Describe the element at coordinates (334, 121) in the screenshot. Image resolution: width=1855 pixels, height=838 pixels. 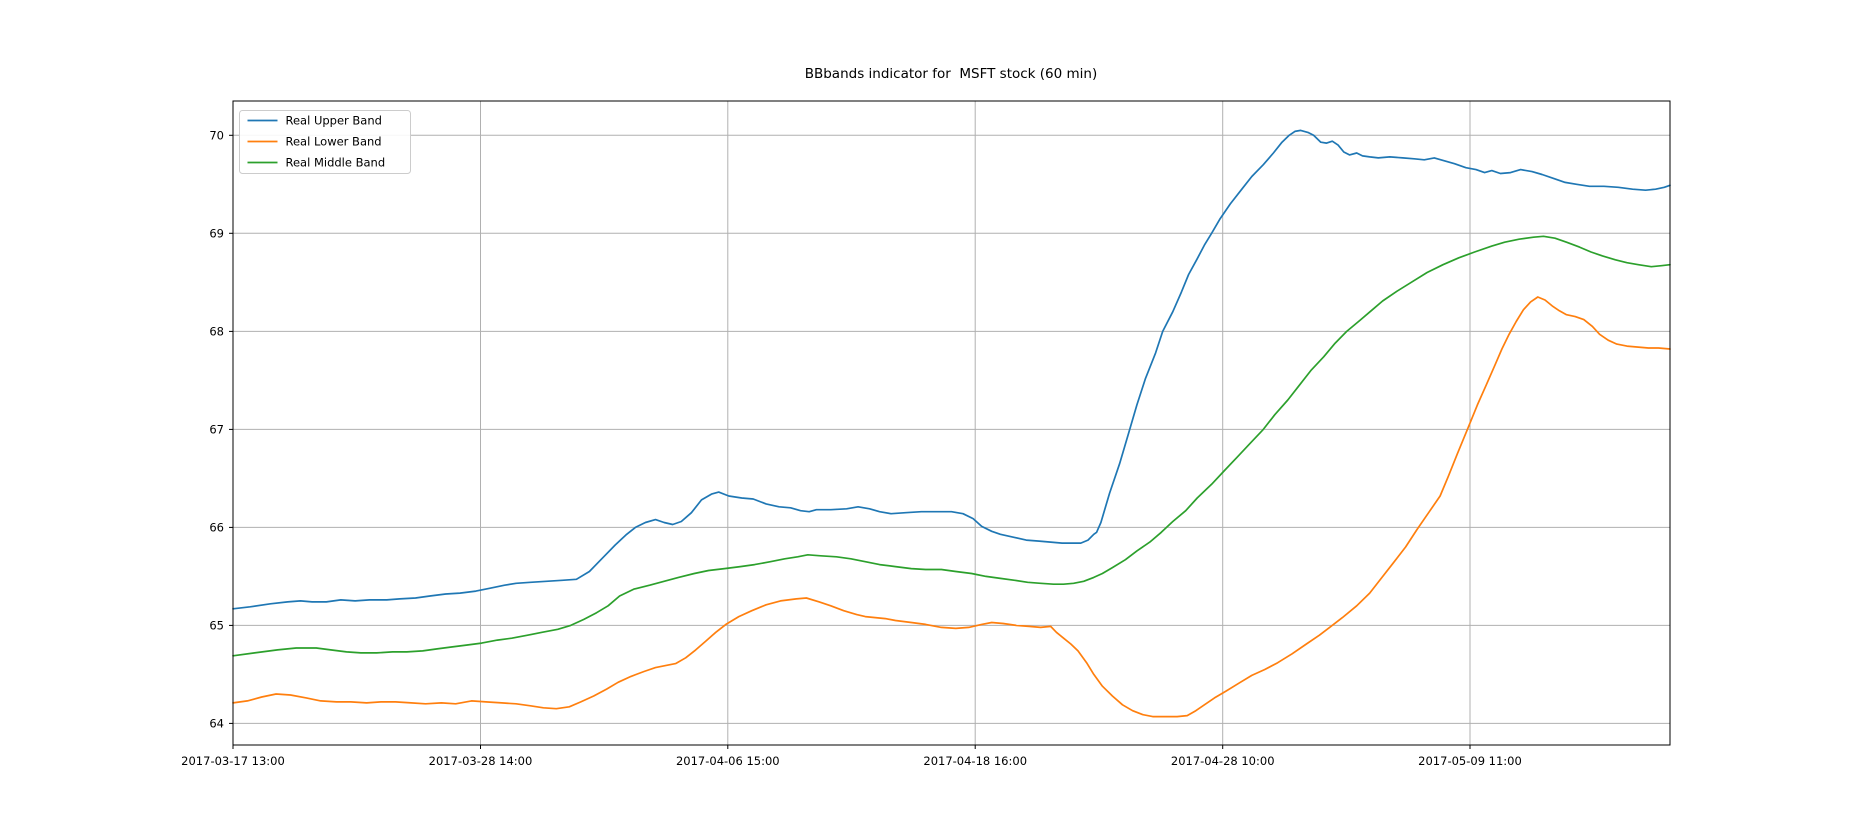
I see `legend-label-real-upper-band: Real Upper Band` at that location.